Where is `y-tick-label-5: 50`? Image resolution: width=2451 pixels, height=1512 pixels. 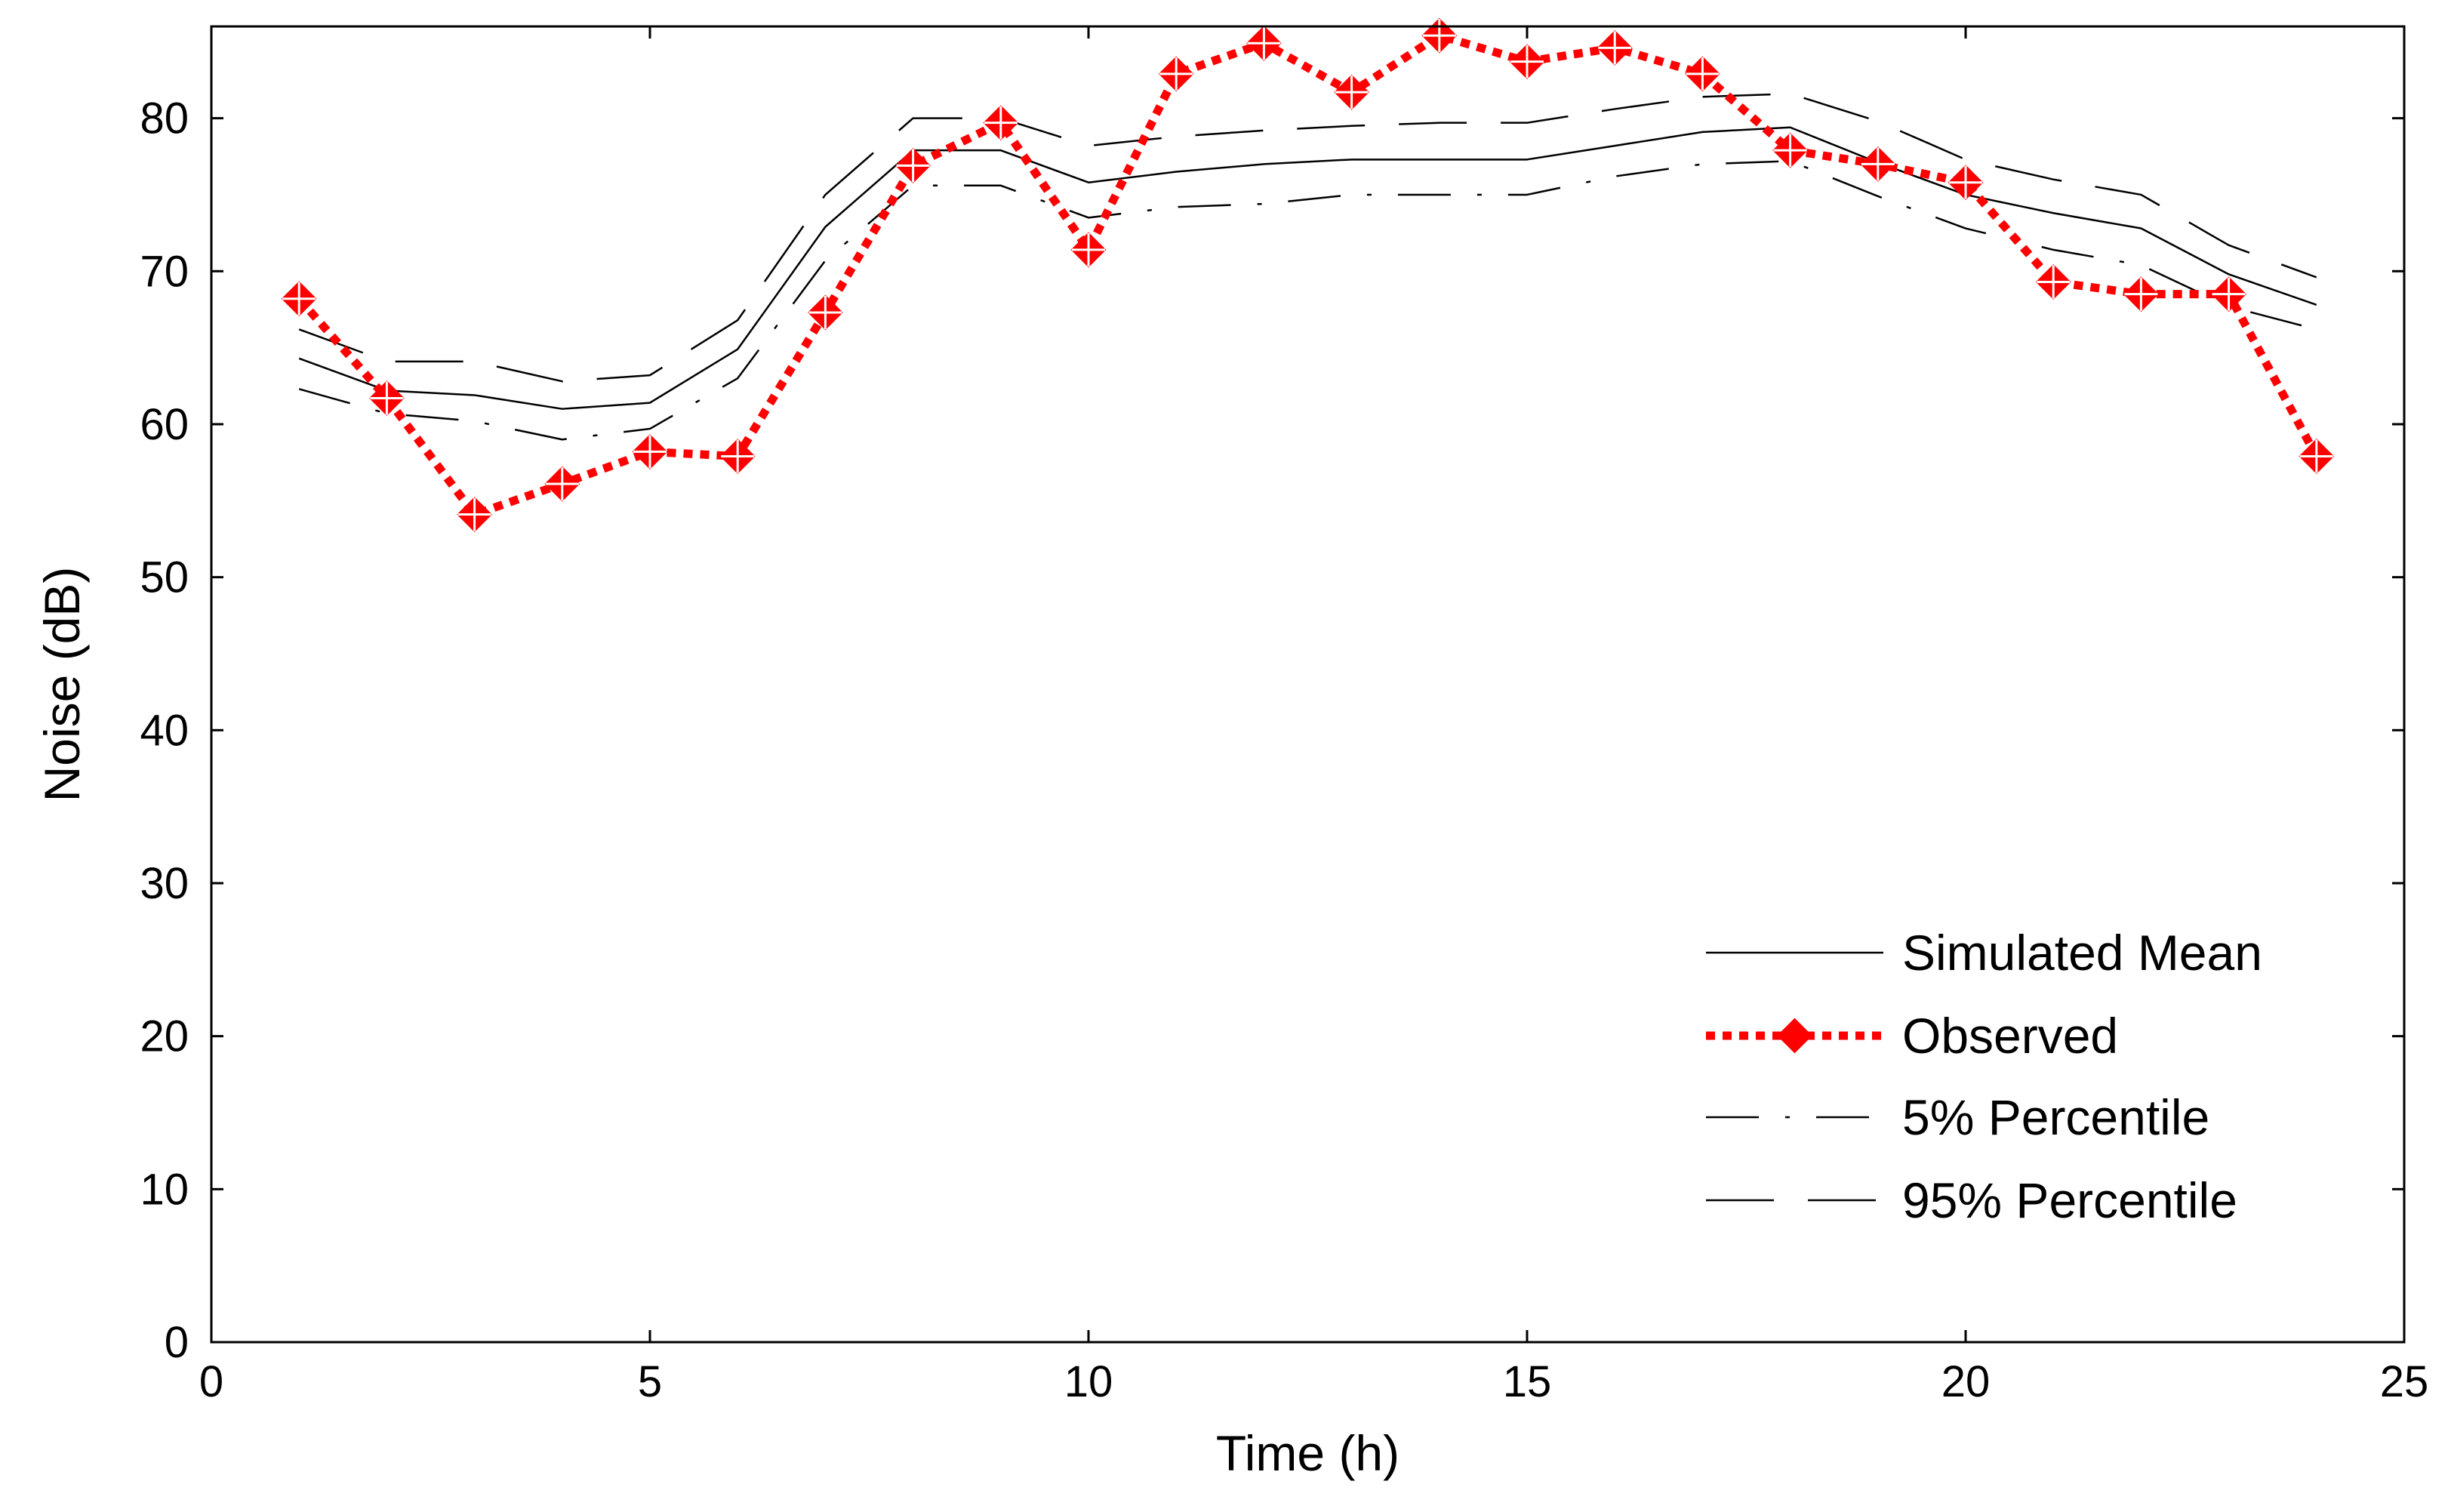 y-tick-label-5: 50 is located at coordinates (164, 577).